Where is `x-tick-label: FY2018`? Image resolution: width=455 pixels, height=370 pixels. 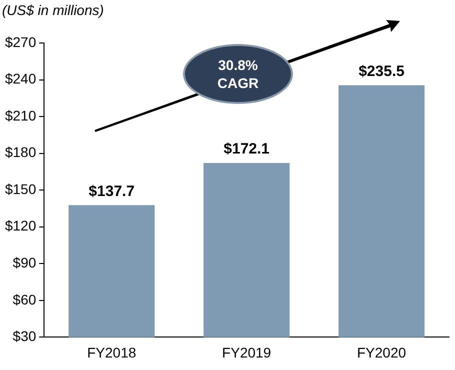 x-tick-label: FY2018 is located at coordinates (111, 352).